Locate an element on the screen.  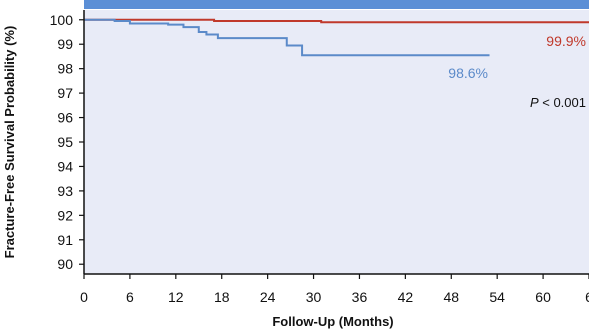
y-tick-label: 99 is located at coordinates (65, 44).